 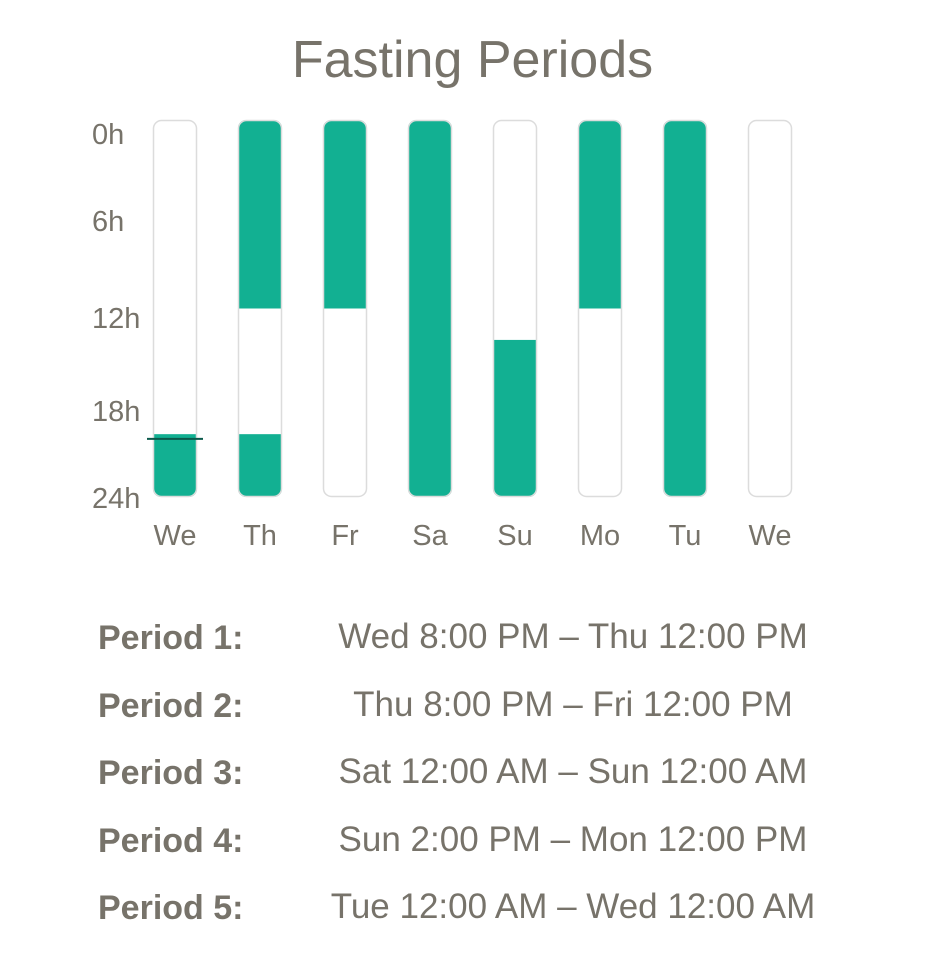 What do you see at coordinates (345, 536) in the screenshot?
I see `x-tick-label: Fr` at bounding box center [345, 536].